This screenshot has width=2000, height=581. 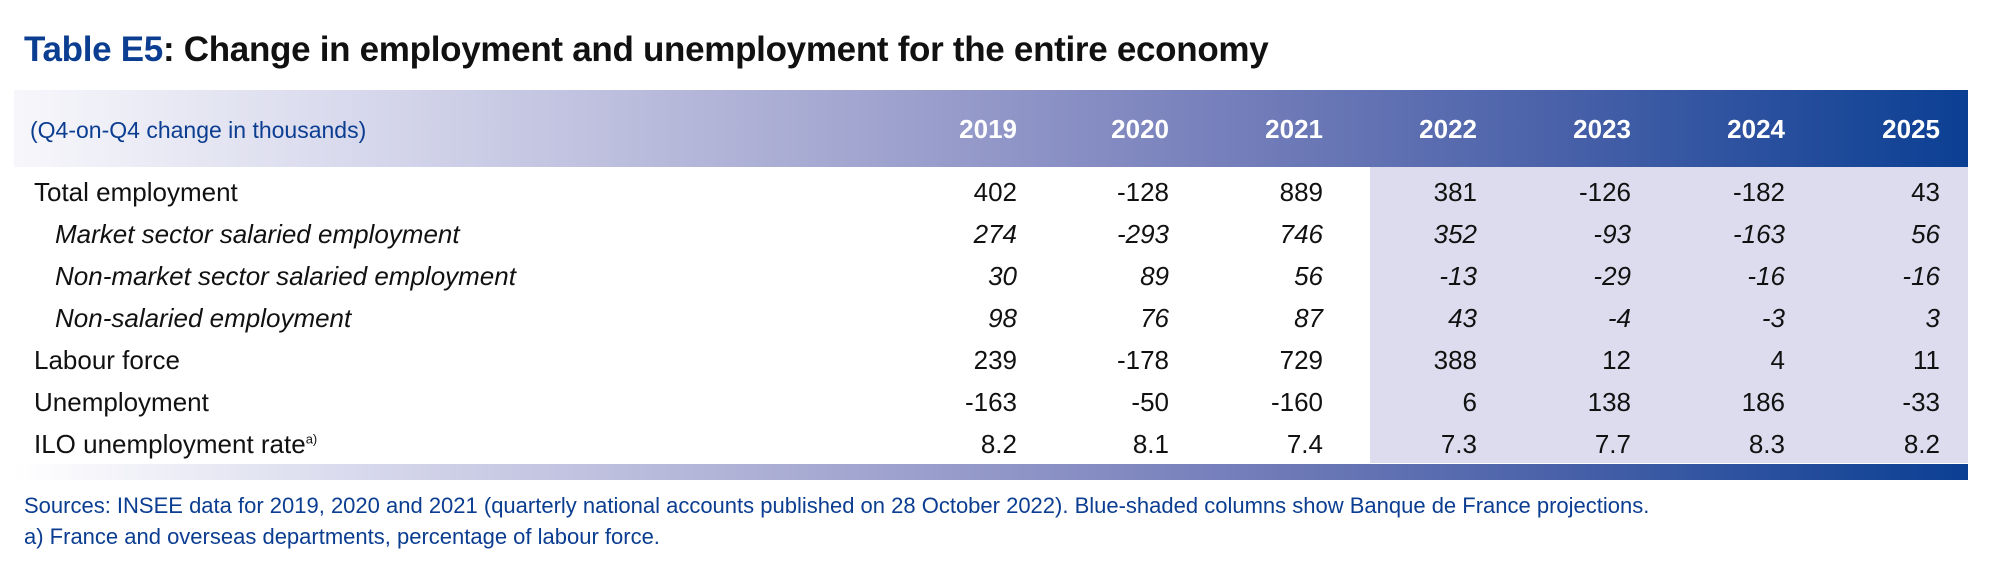 What do you see at coordinates (198, 130) in the screenshot?
I see `unit-label: (Q4-on-Q4 change in thousands)` at bounding box center [198, 130].